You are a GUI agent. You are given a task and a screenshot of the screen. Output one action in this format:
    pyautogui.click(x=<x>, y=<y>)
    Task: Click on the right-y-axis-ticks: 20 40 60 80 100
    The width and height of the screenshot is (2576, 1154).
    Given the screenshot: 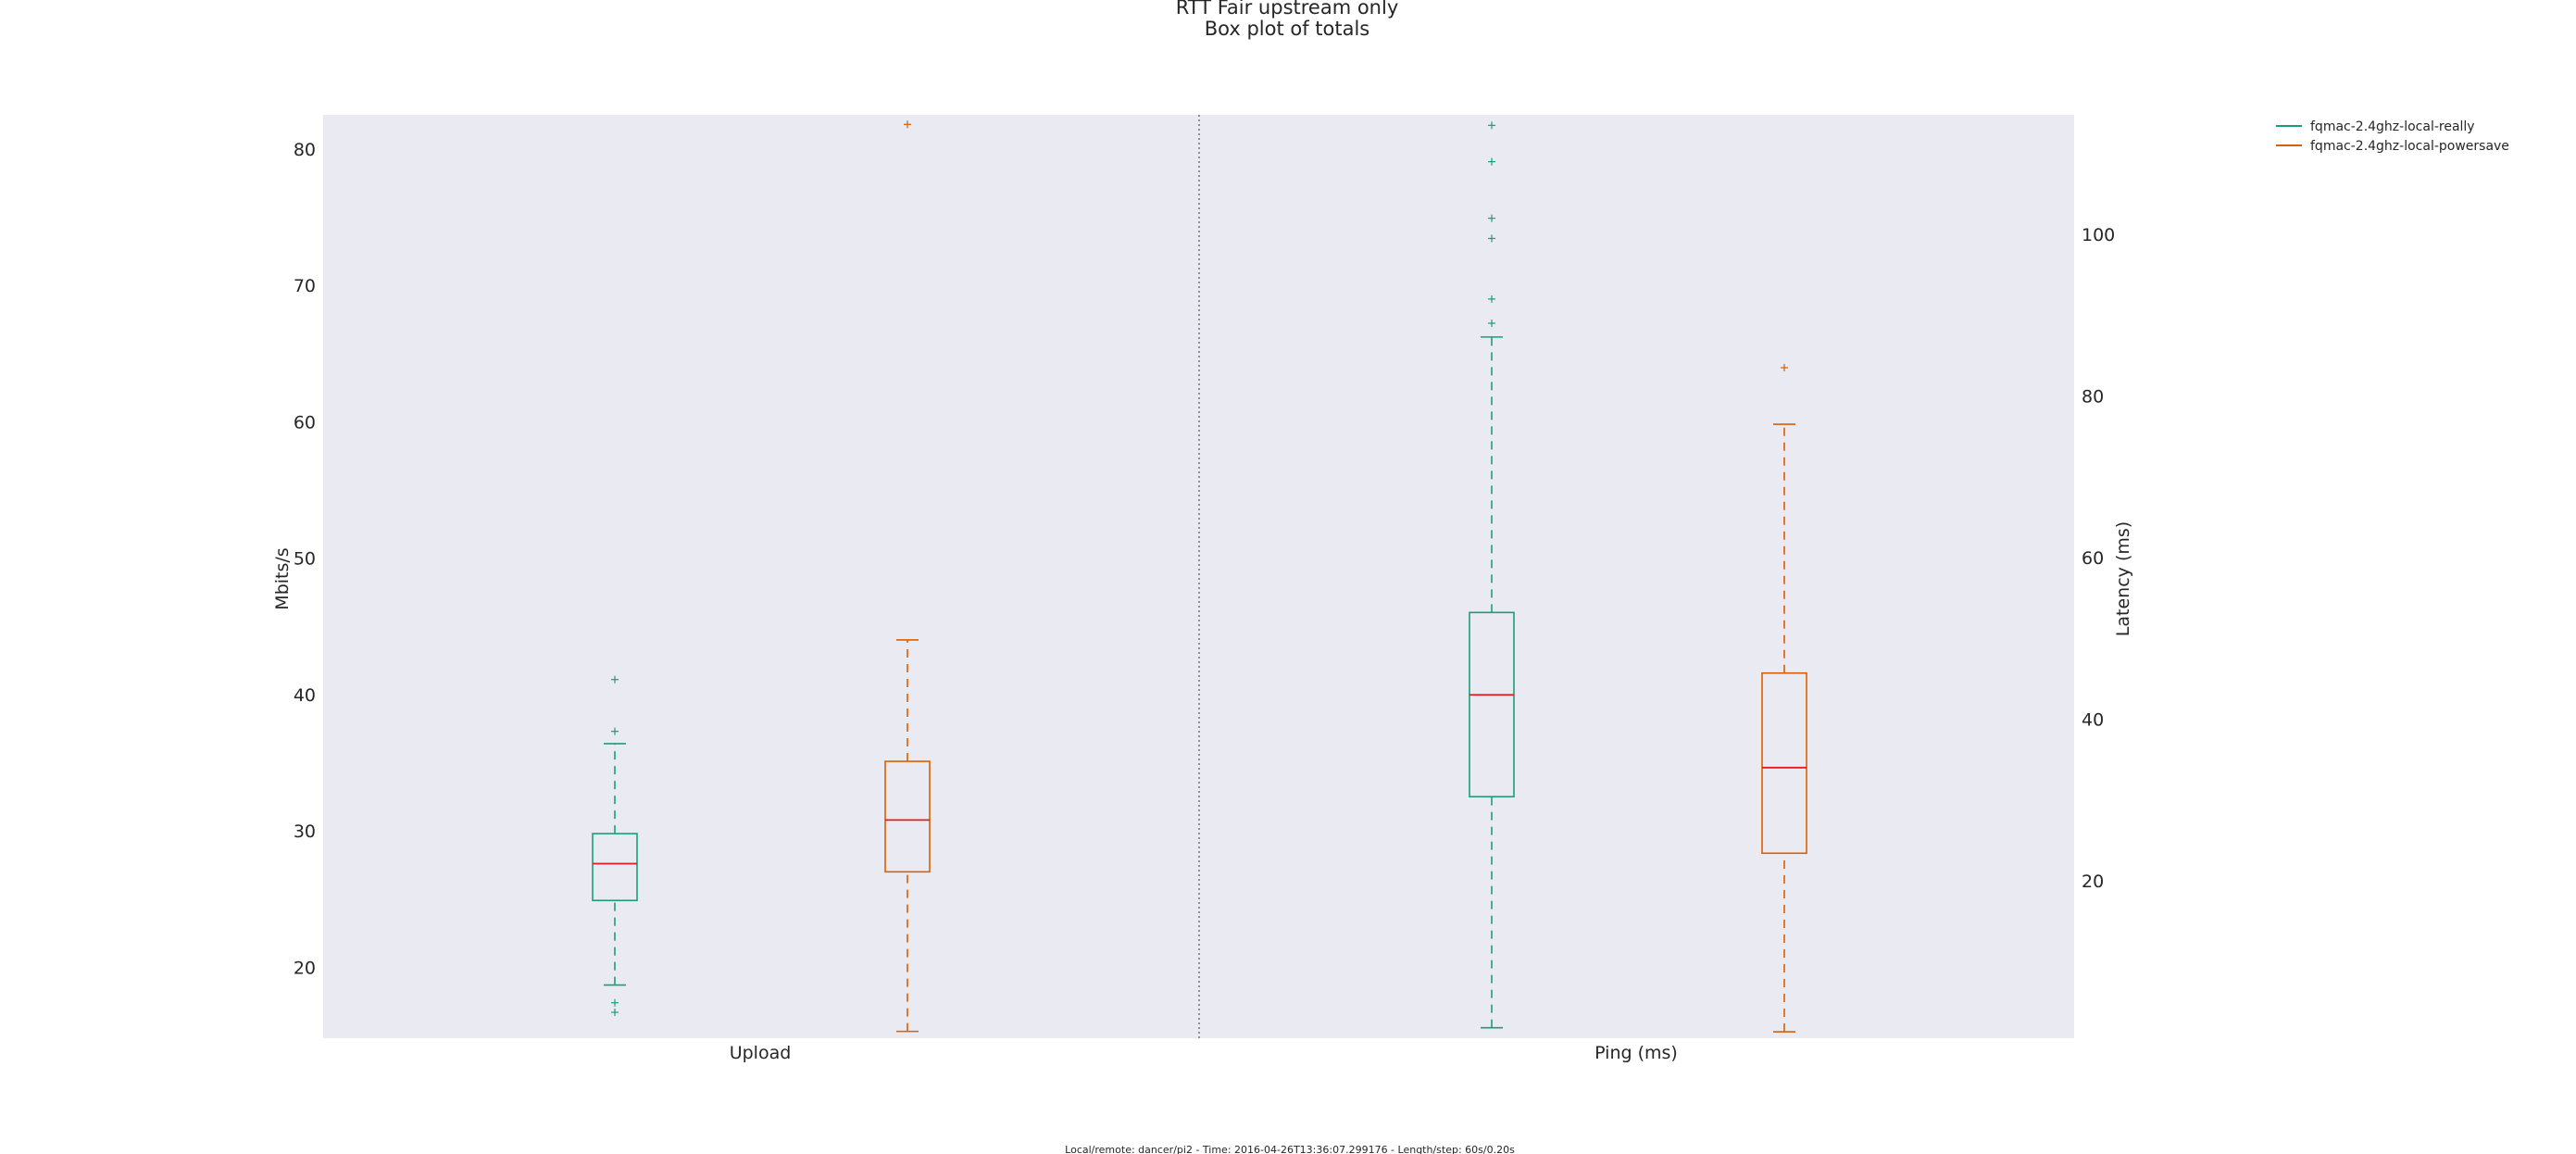 What is the action you would take?
    pyautogui.click(x=2098, y=558)
    